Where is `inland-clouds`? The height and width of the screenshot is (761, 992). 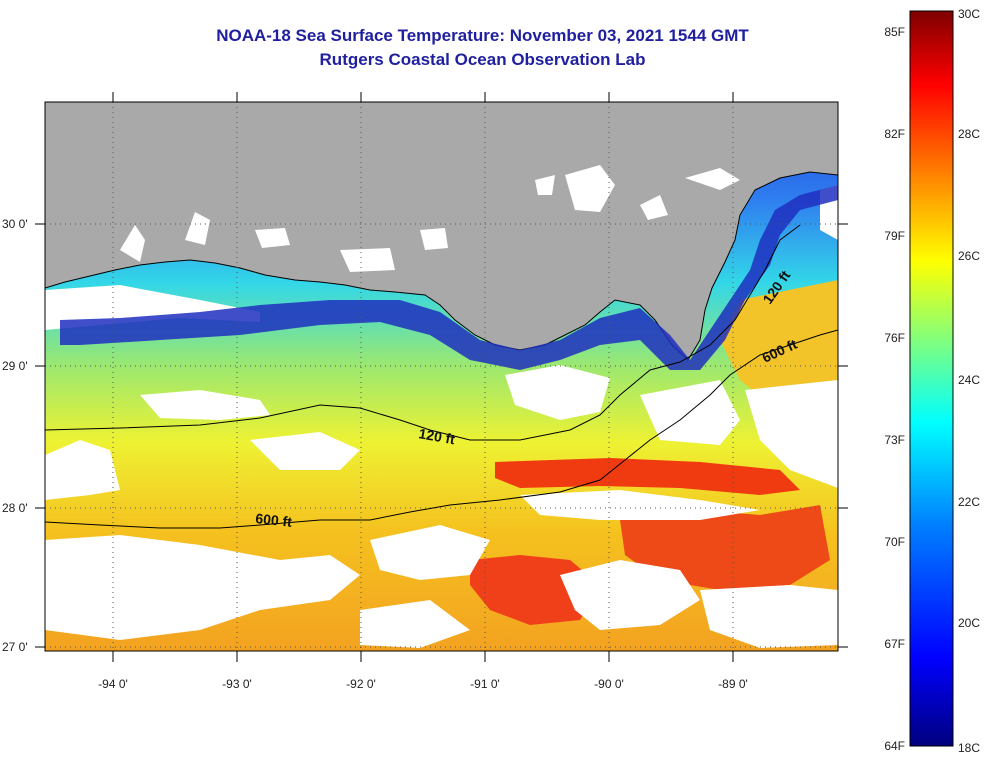
inland-clouds is located at coordinates (430, 218).